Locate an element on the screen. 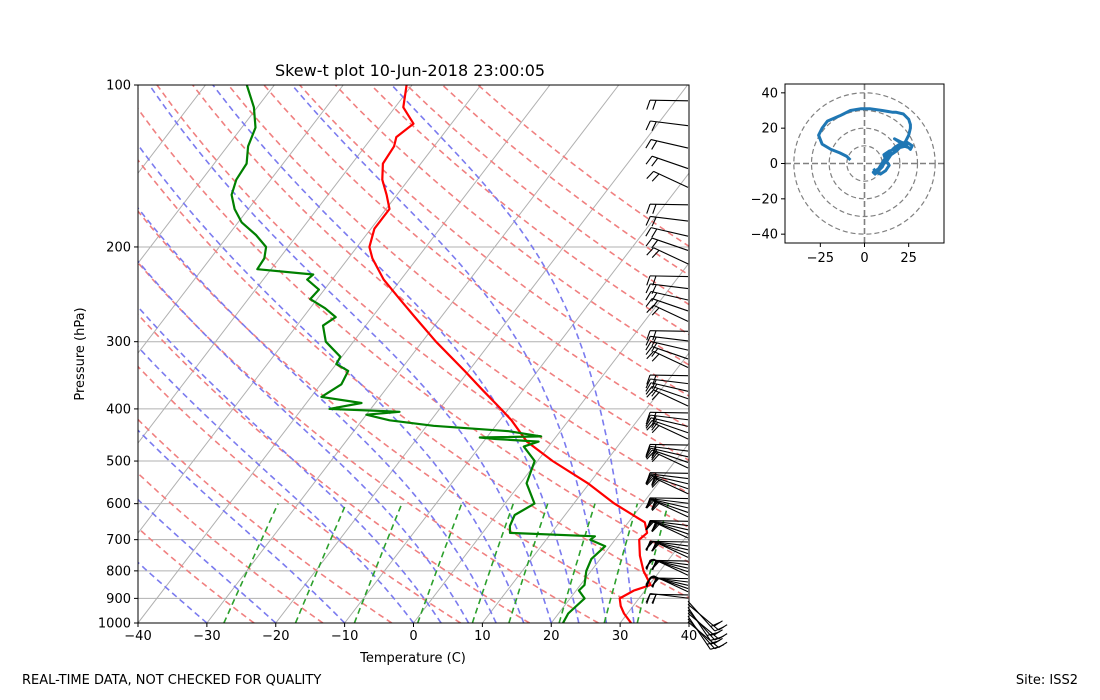  x-tick-label: −40 is located at coordinates (137, 636).